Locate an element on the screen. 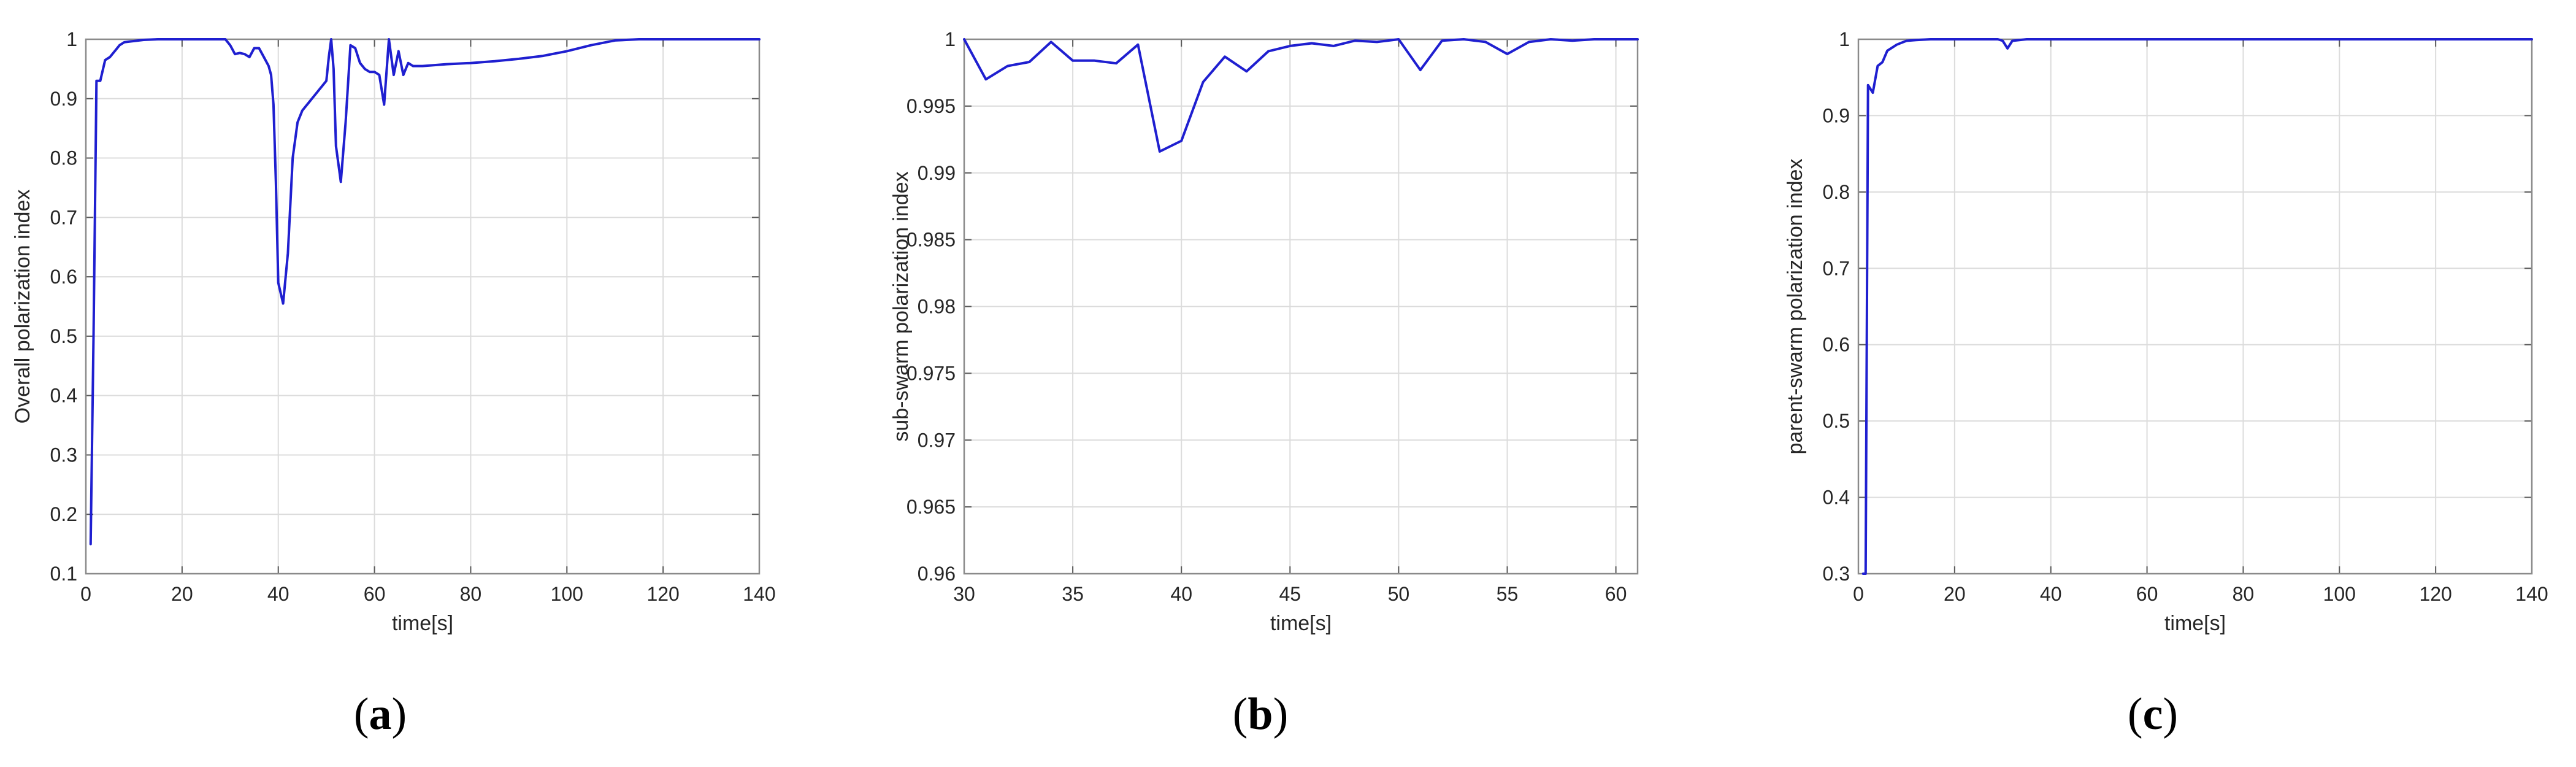  caption-letter: b is located at coordinates (1260, 714).